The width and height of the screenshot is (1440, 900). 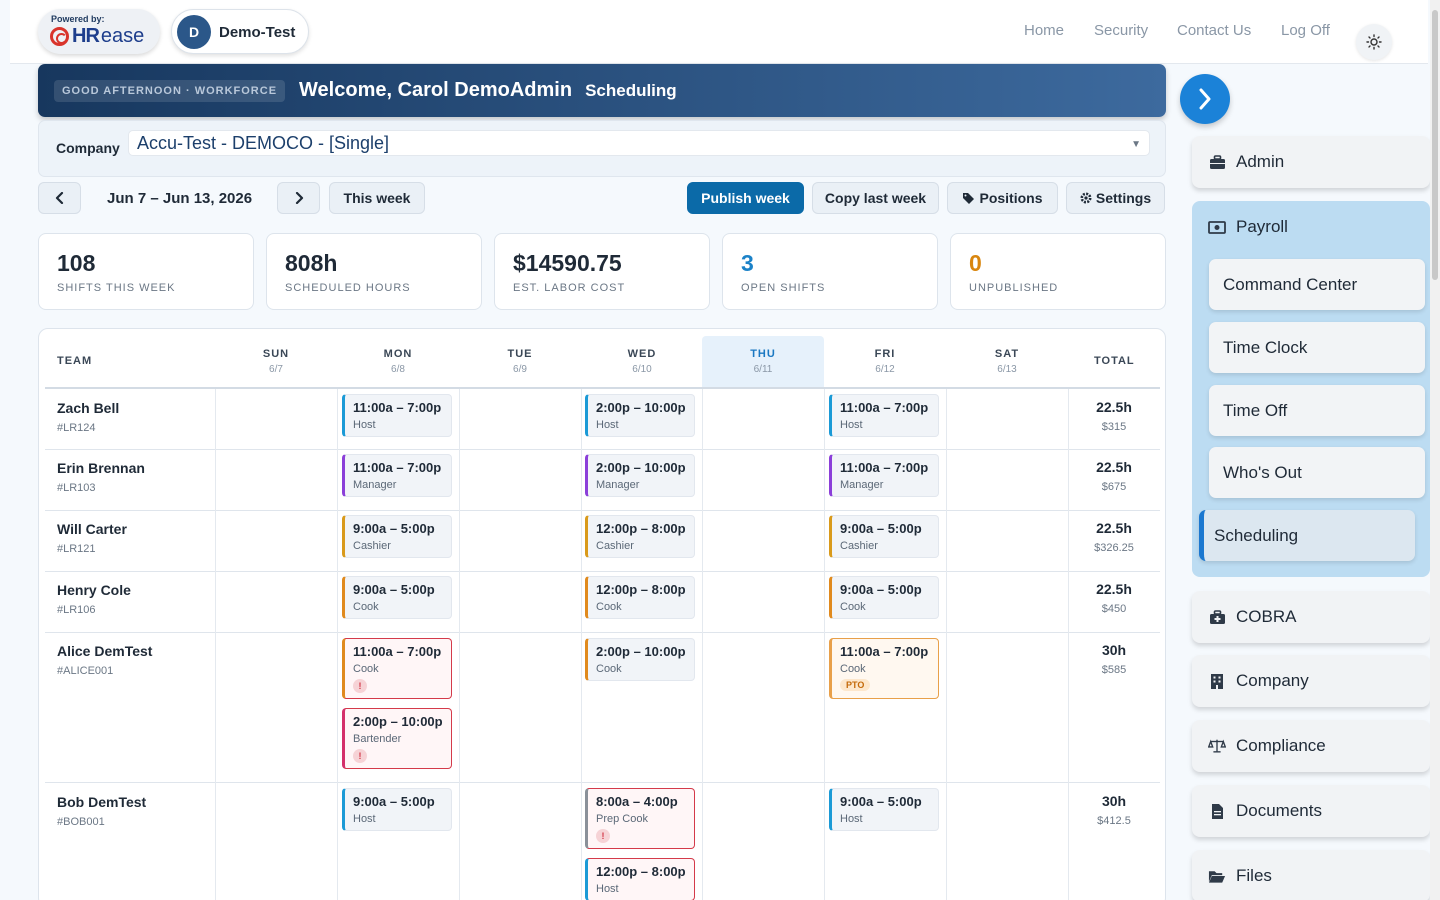 I want to click on shift-role: Prep Cook, so click(x=622, y=819).